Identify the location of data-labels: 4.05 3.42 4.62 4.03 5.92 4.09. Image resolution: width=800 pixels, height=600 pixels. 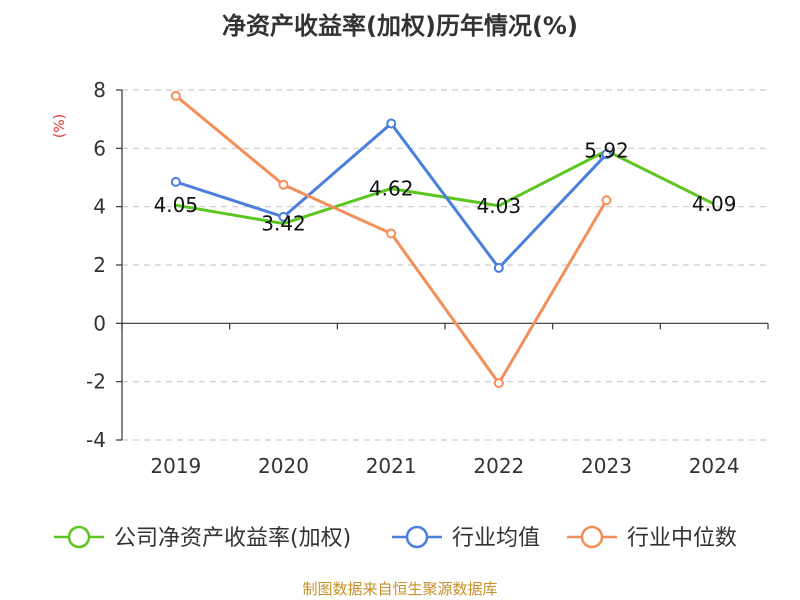
(445, 187).